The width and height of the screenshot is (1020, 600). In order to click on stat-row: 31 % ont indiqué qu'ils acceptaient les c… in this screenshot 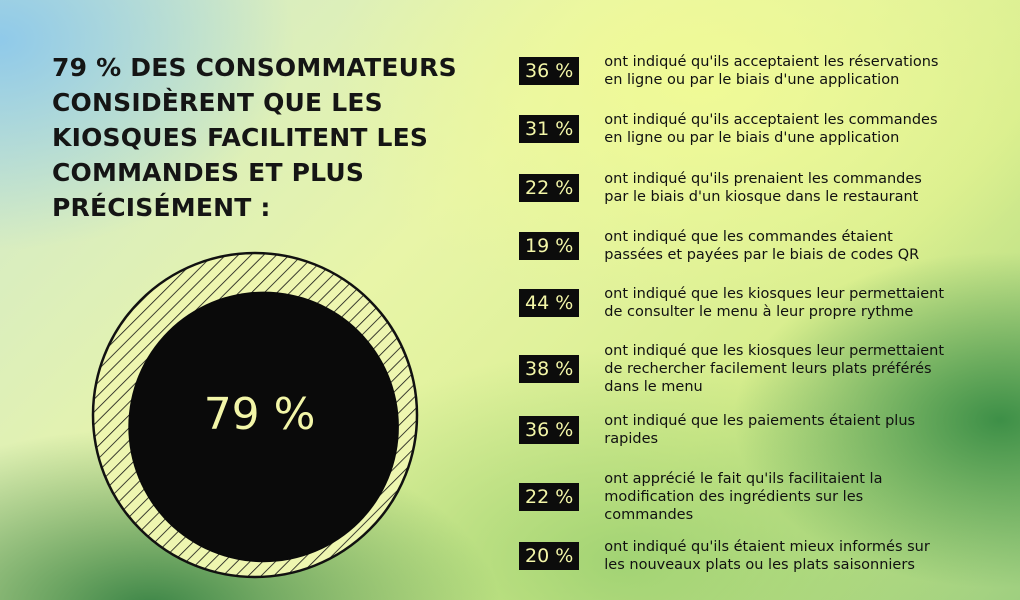, I will do `click(756, 129)`.